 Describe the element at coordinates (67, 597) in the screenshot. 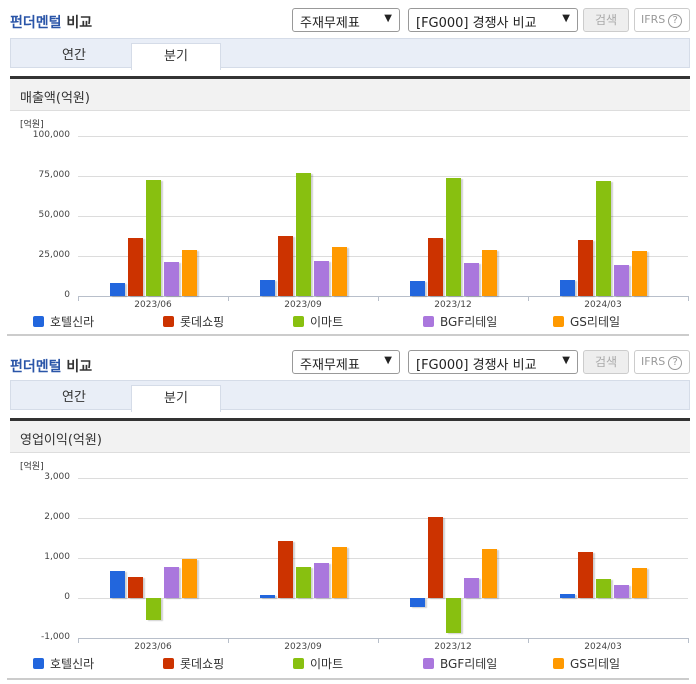

I see `y-axis-tick-label: 0` at that location.